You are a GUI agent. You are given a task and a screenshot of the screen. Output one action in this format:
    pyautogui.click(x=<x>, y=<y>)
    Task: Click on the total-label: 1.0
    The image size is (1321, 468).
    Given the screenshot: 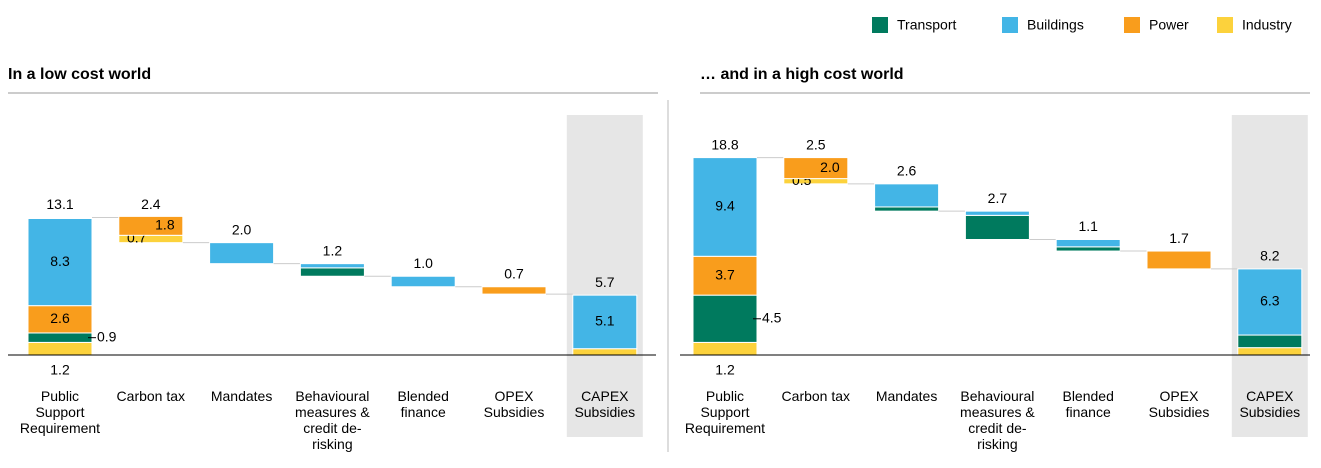 What is the action you would take?
    pyautogui.click(x=423, y=263)
    